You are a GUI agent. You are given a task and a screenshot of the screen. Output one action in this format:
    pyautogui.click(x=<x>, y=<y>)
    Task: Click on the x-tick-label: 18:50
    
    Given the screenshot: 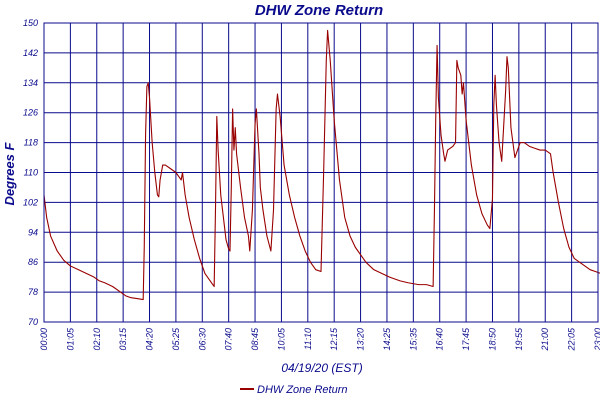 What is the action you would take?
    pyautogui.click(x=492, y=339)
    